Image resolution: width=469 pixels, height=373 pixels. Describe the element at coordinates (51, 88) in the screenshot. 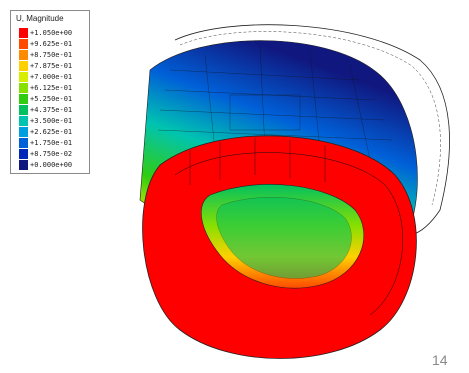

I see `legend-label: +6.125e-01` at that location.